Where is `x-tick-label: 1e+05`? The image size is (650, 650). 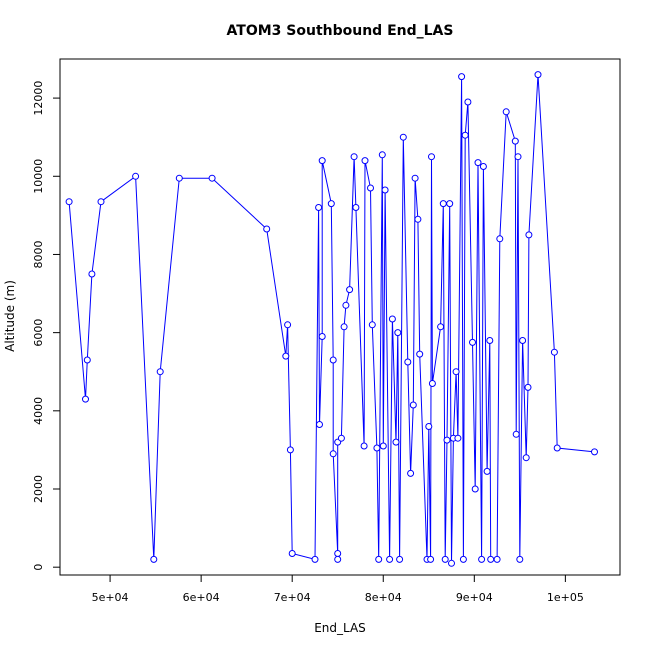
x-tick-label: 1e+05 is located at coordinates (565, 597).